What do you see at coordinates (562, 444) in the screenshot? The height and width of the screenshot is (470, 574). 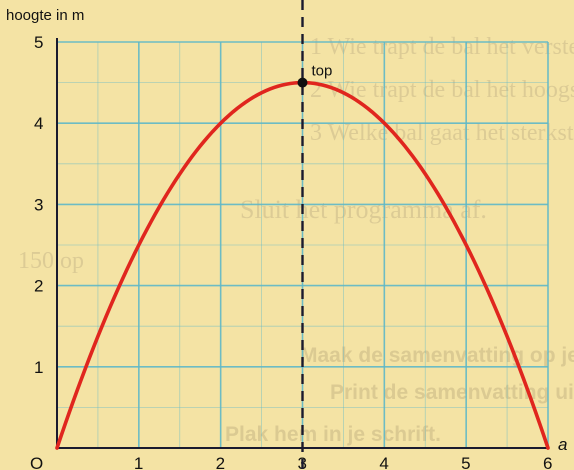 I see `x-axis-variable: a` at bounding box center [562, 444].